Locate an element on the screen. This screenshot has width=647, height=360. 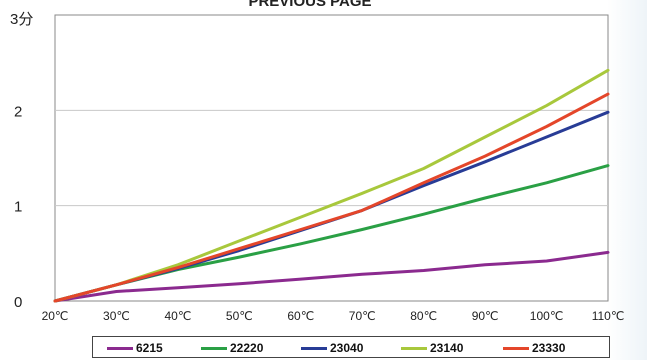
legend-label: 22220 is located at coordinates (247, 348).